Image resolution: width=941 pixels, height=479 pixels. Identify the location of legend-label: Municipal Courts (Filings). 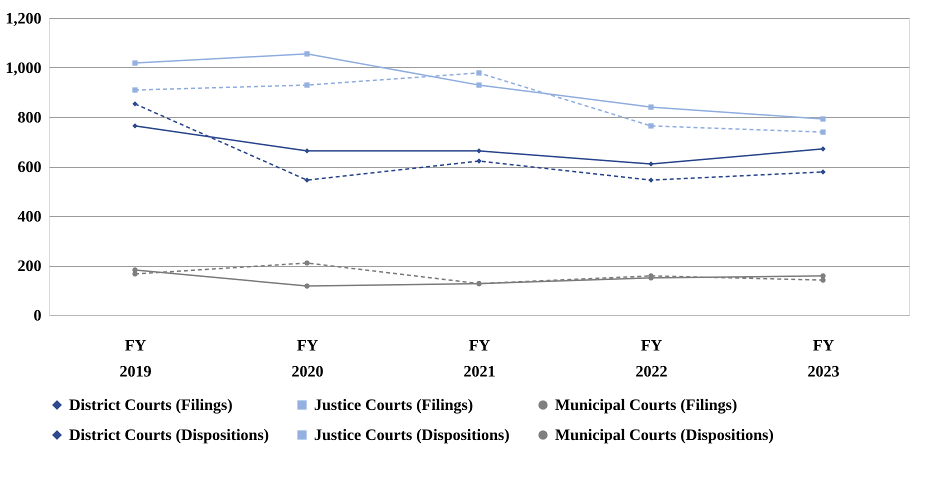
(646, 405).